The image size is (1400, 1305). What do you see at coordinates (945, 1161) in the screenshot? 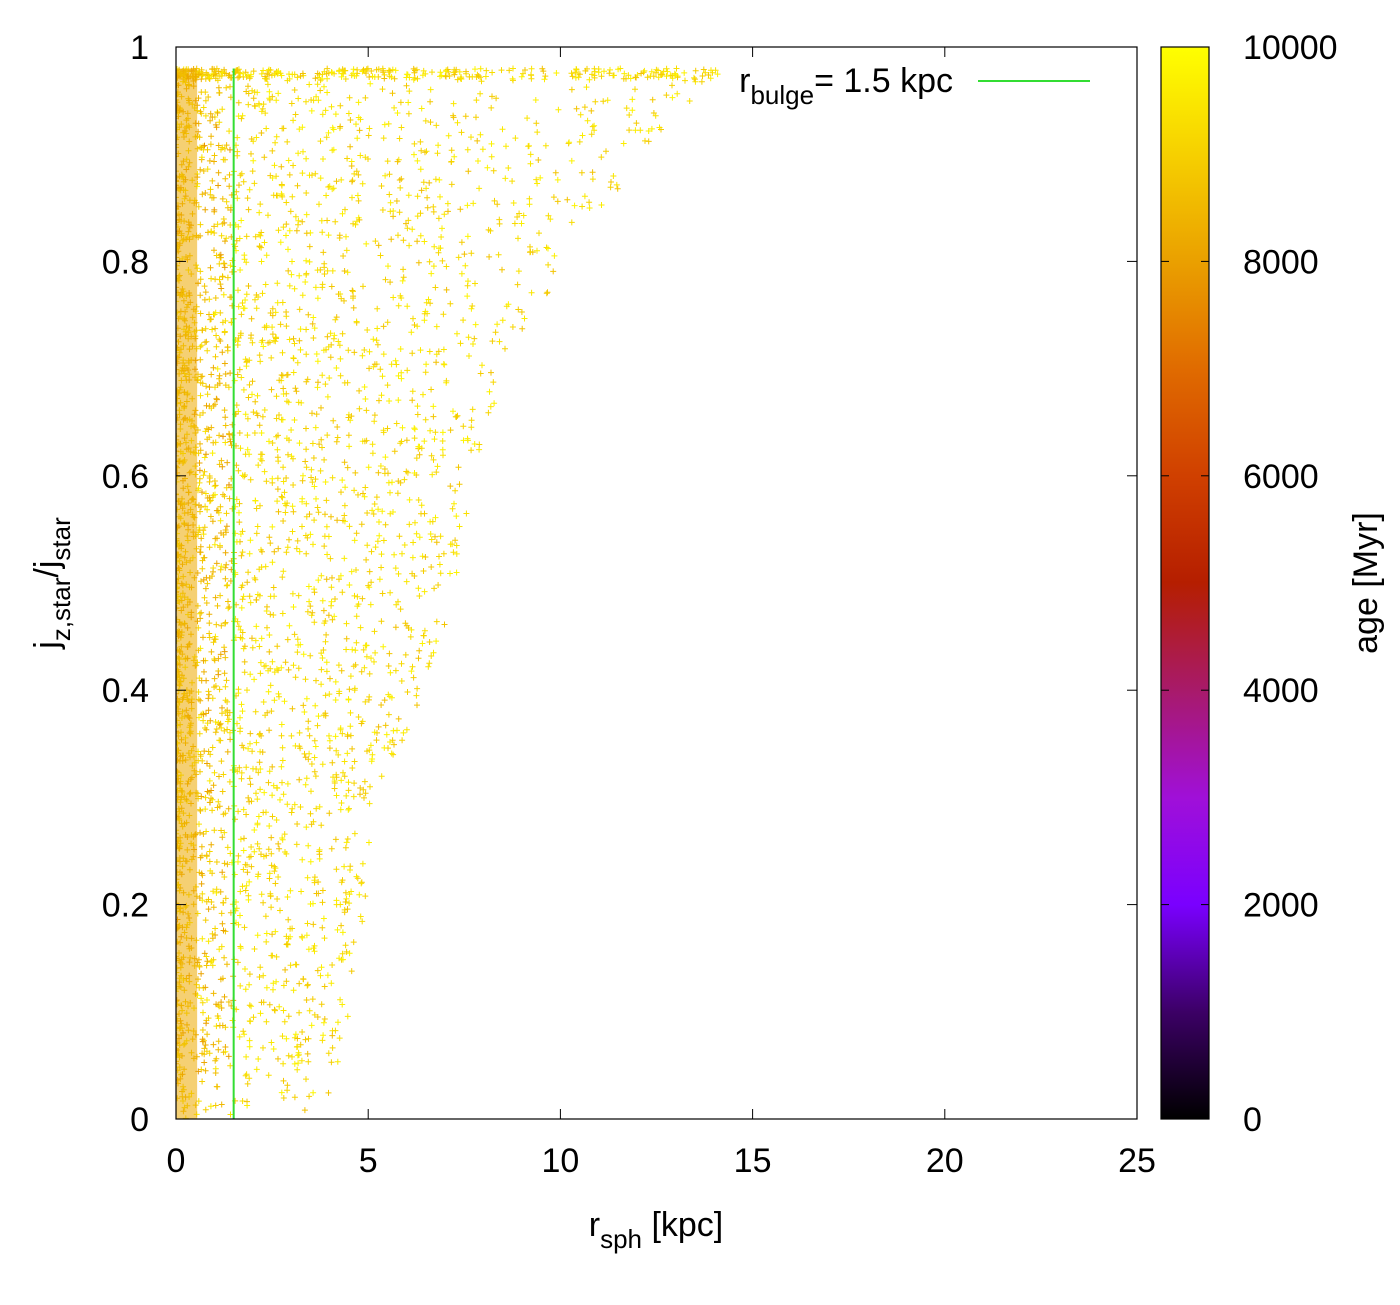
I see `x-tick-label: 20` at bounding box center [945, 1161].